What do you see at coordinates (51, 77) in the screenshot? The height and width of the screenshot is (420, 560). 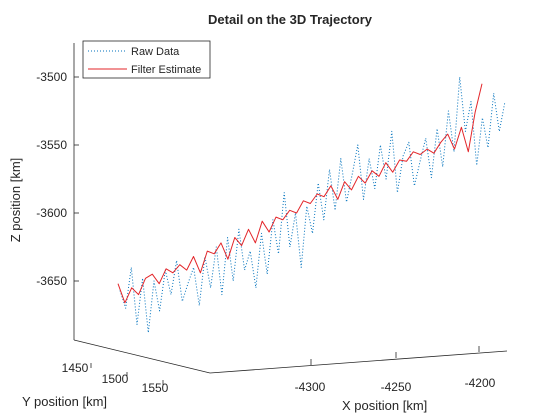 I see `z-tick-label: -3500` at bounding box center [51, 77].